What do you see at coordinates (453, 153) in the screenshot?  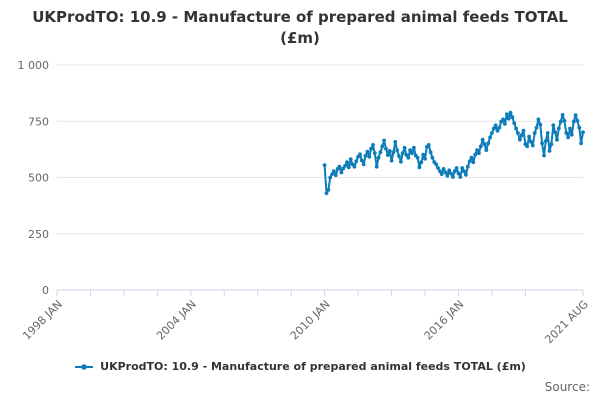 I see `series-line` at bounding box center [453, 153].